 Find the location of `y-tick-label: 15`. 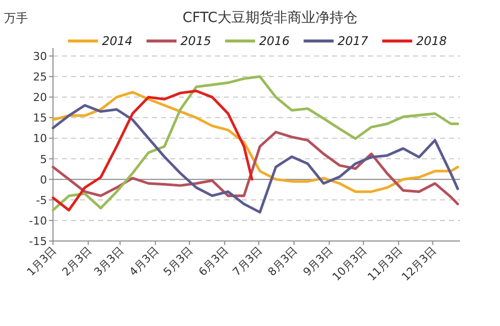

y-tick-label: 15 is located at coordinates (40, 118).